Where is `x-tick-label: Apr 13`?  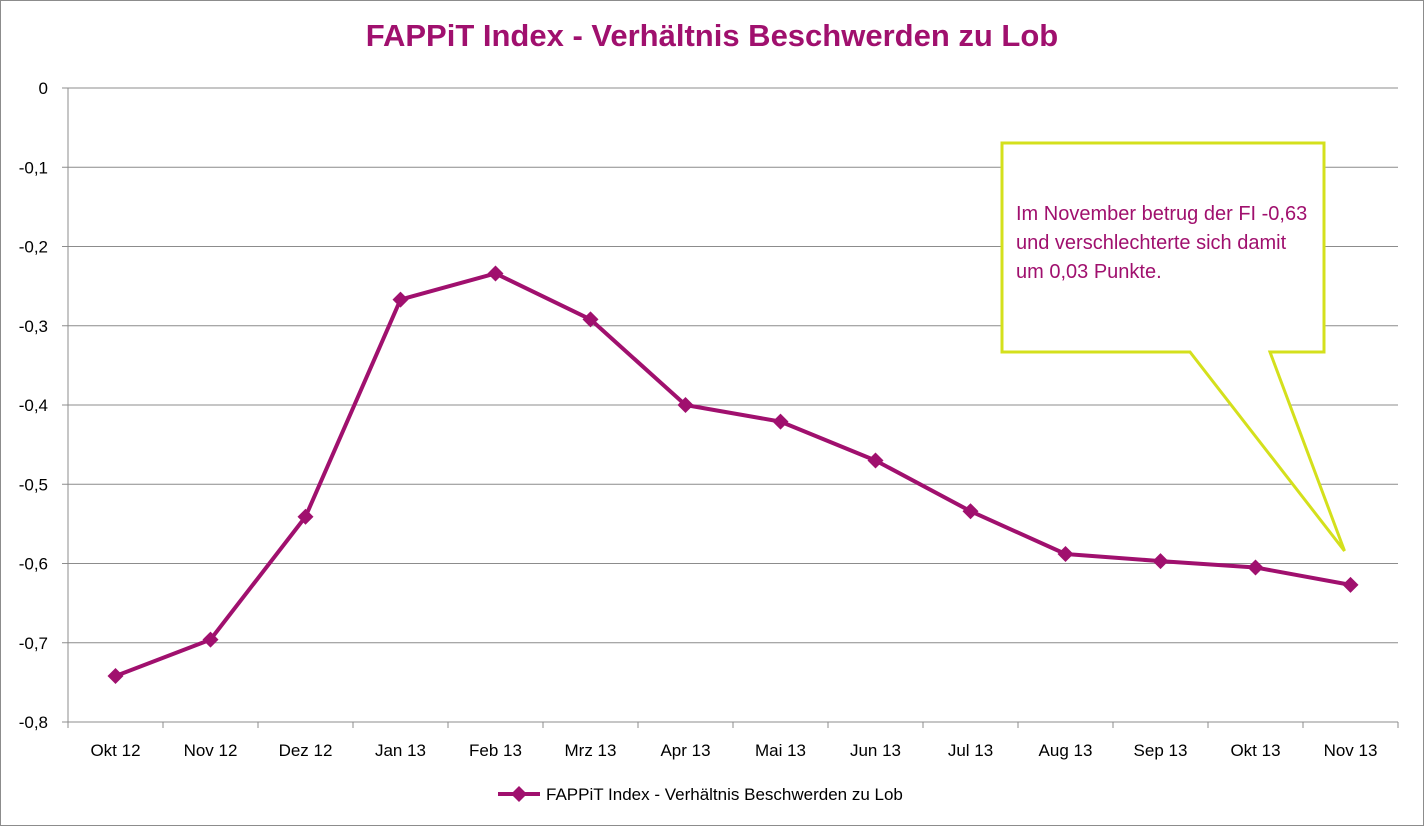
x-tick-label: Apr 13 is located at coordinates (685, 750).